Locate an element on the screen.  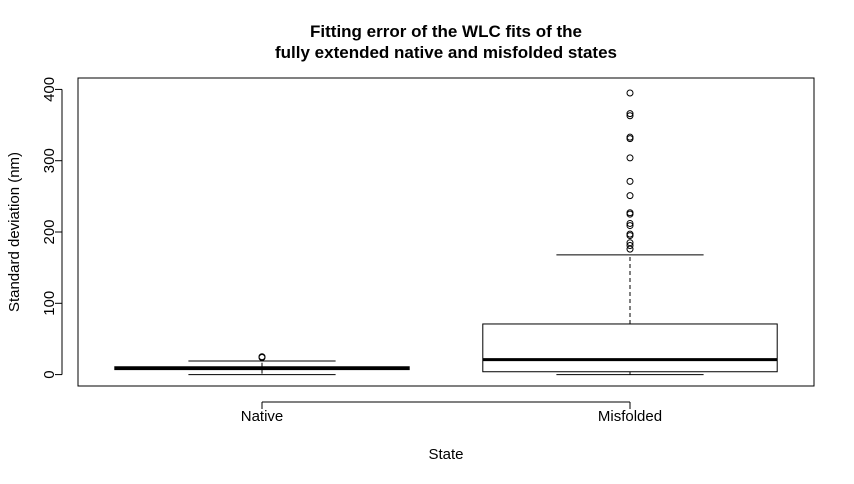
x-axis: Native Misfolded is located at coordinates (451, 413).